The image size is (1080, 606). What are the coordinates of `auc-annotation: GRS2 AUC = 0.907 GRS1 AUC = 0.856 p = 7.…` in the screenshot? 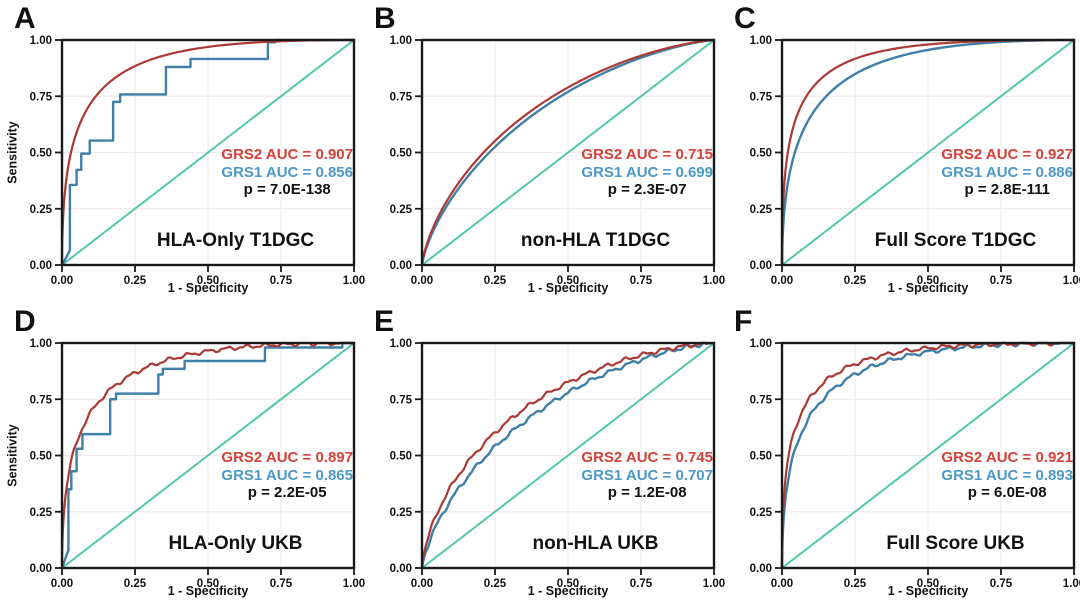 It's located at (287, 172).